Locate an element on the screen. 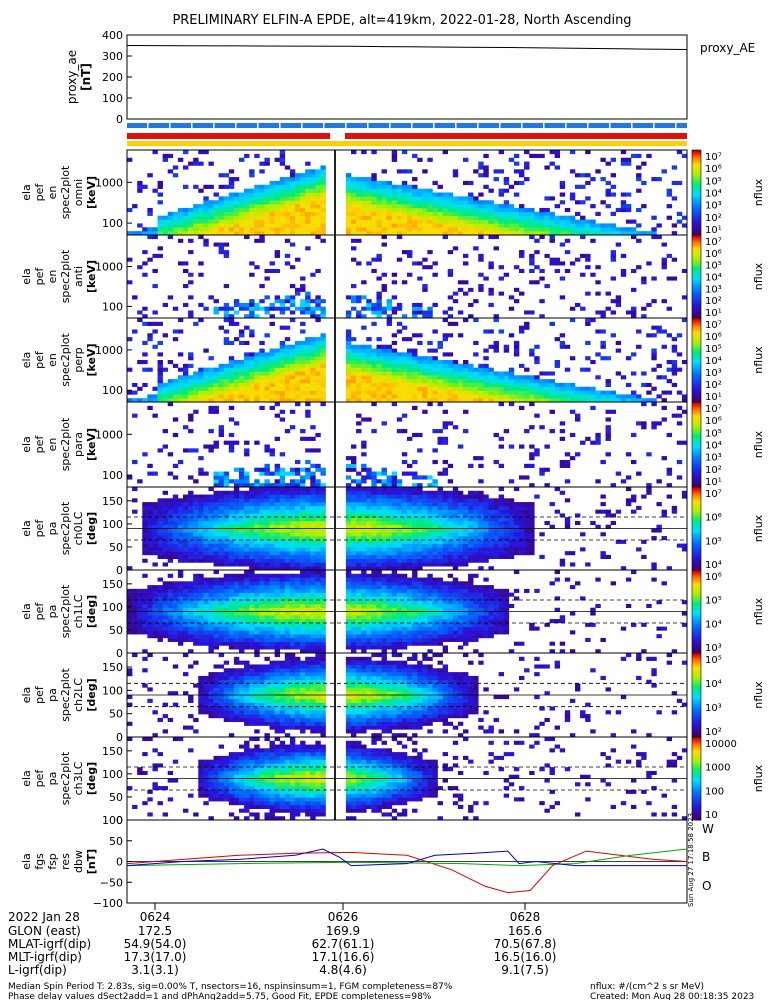  colorbar-label: nflux is located at coordinates (758, 192).